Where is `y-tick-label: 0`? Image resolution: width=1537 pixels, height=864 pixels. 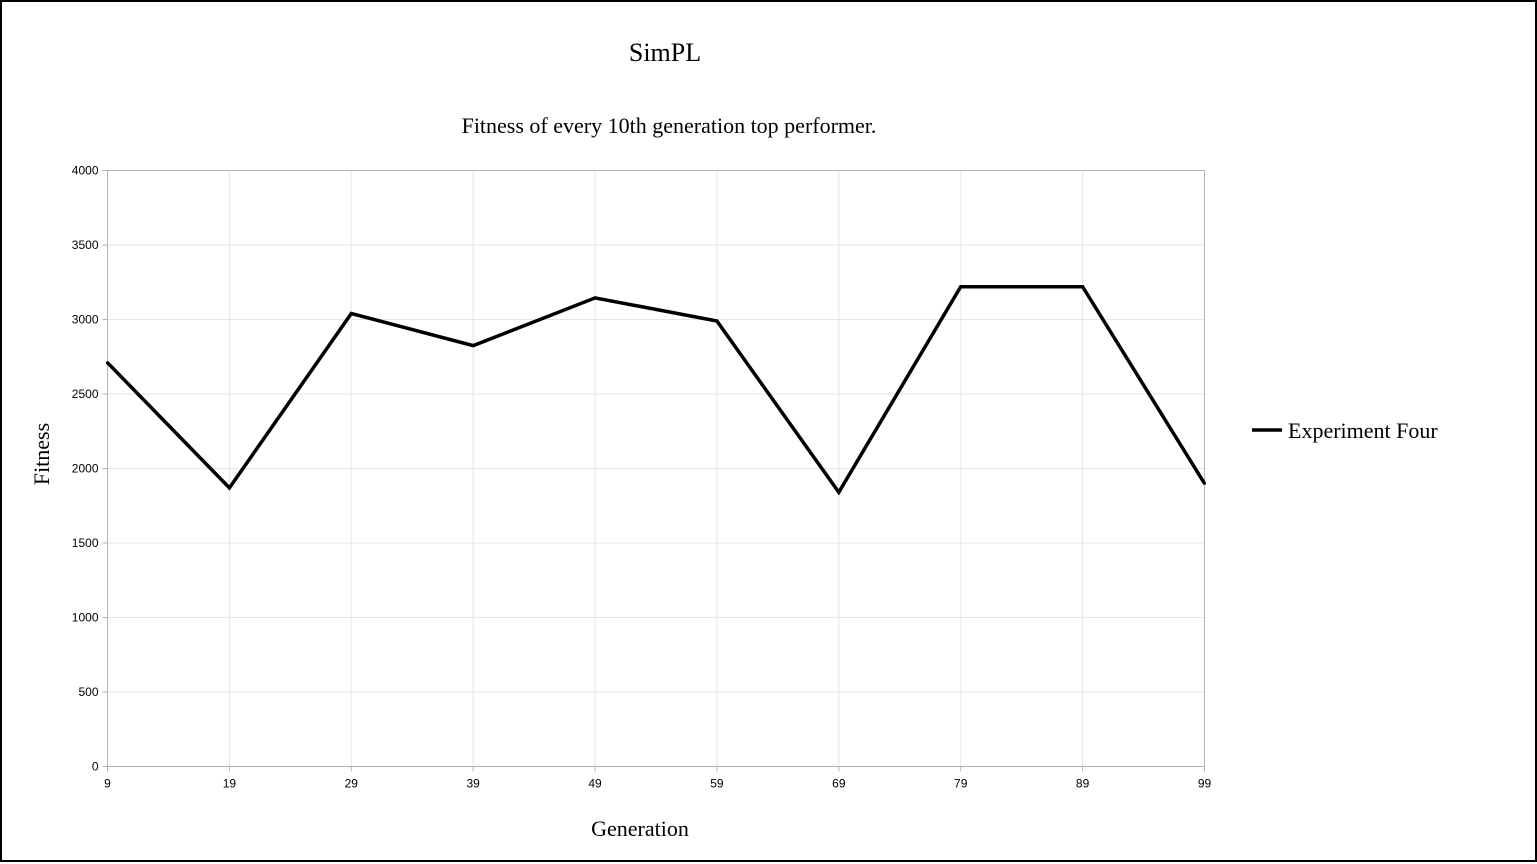 y-tick-label: 0 is located at coordinates (95, 767).